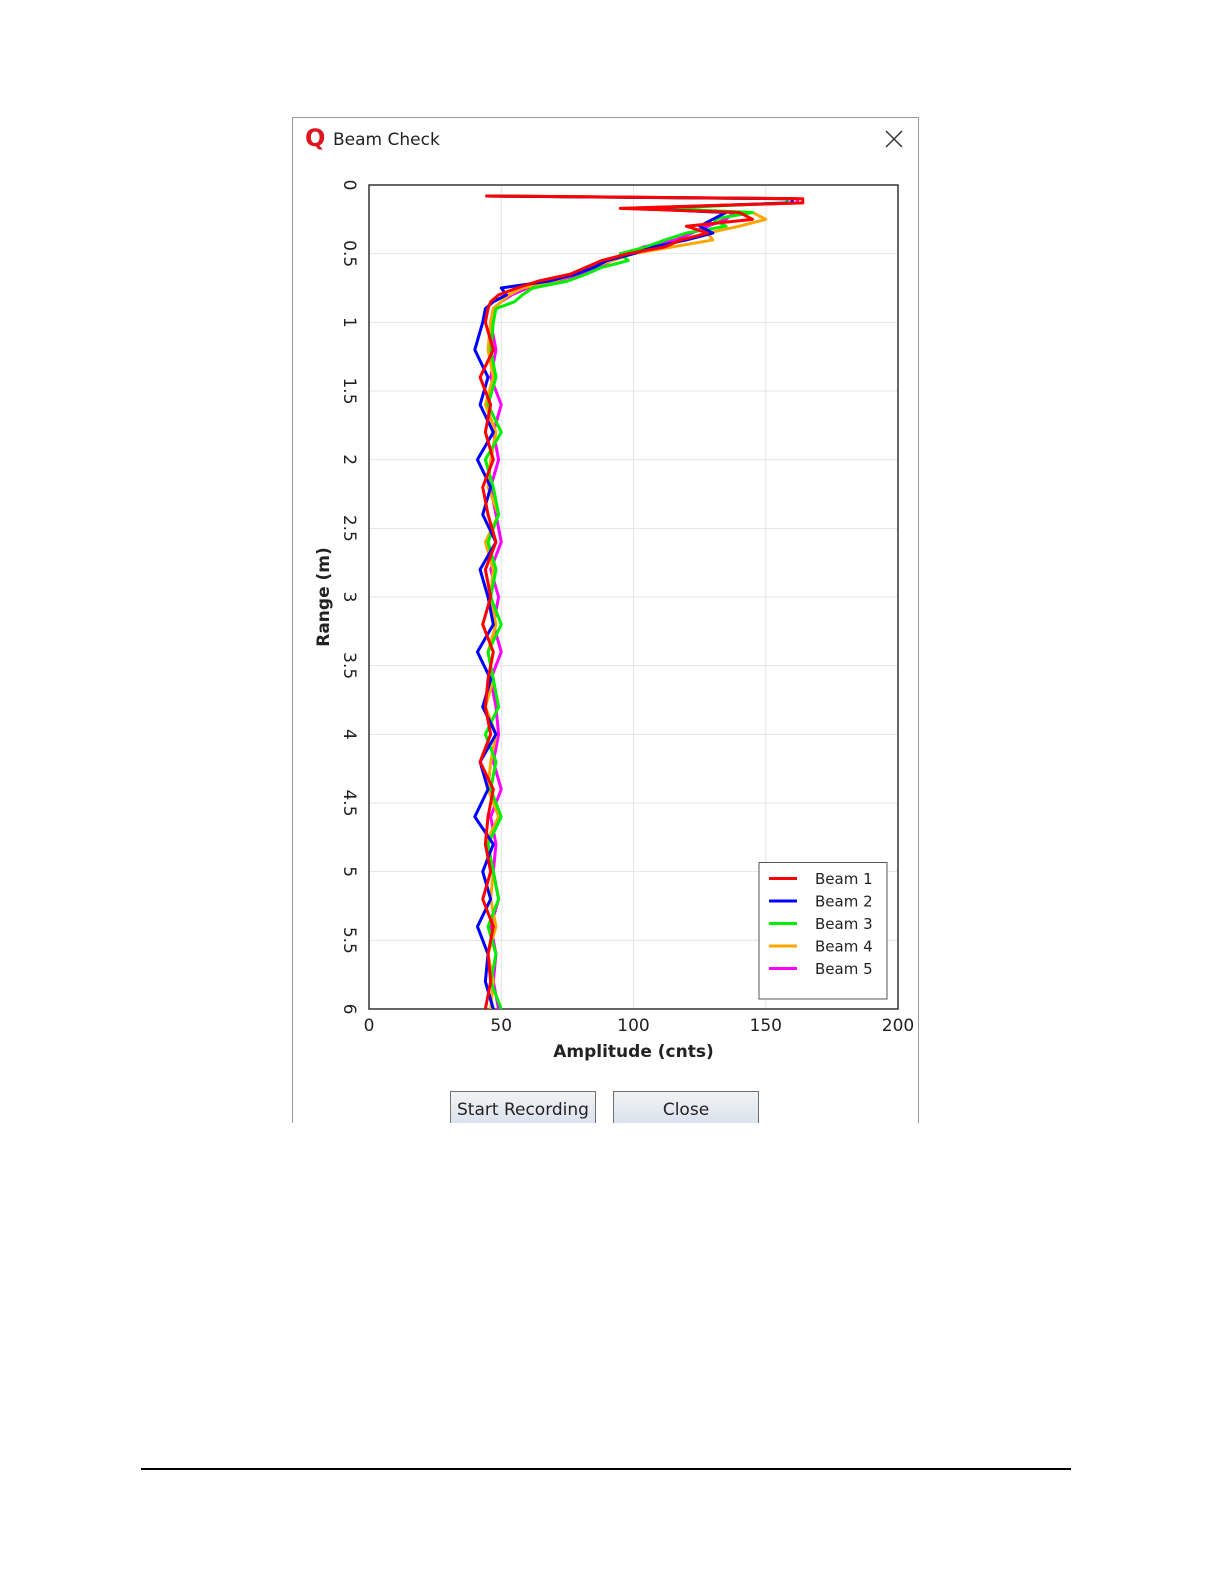  What do you see at coordinates (349, 940) in the screenshot?
I see `y-tick-label: 5.5` at bounding box center [349, 940].